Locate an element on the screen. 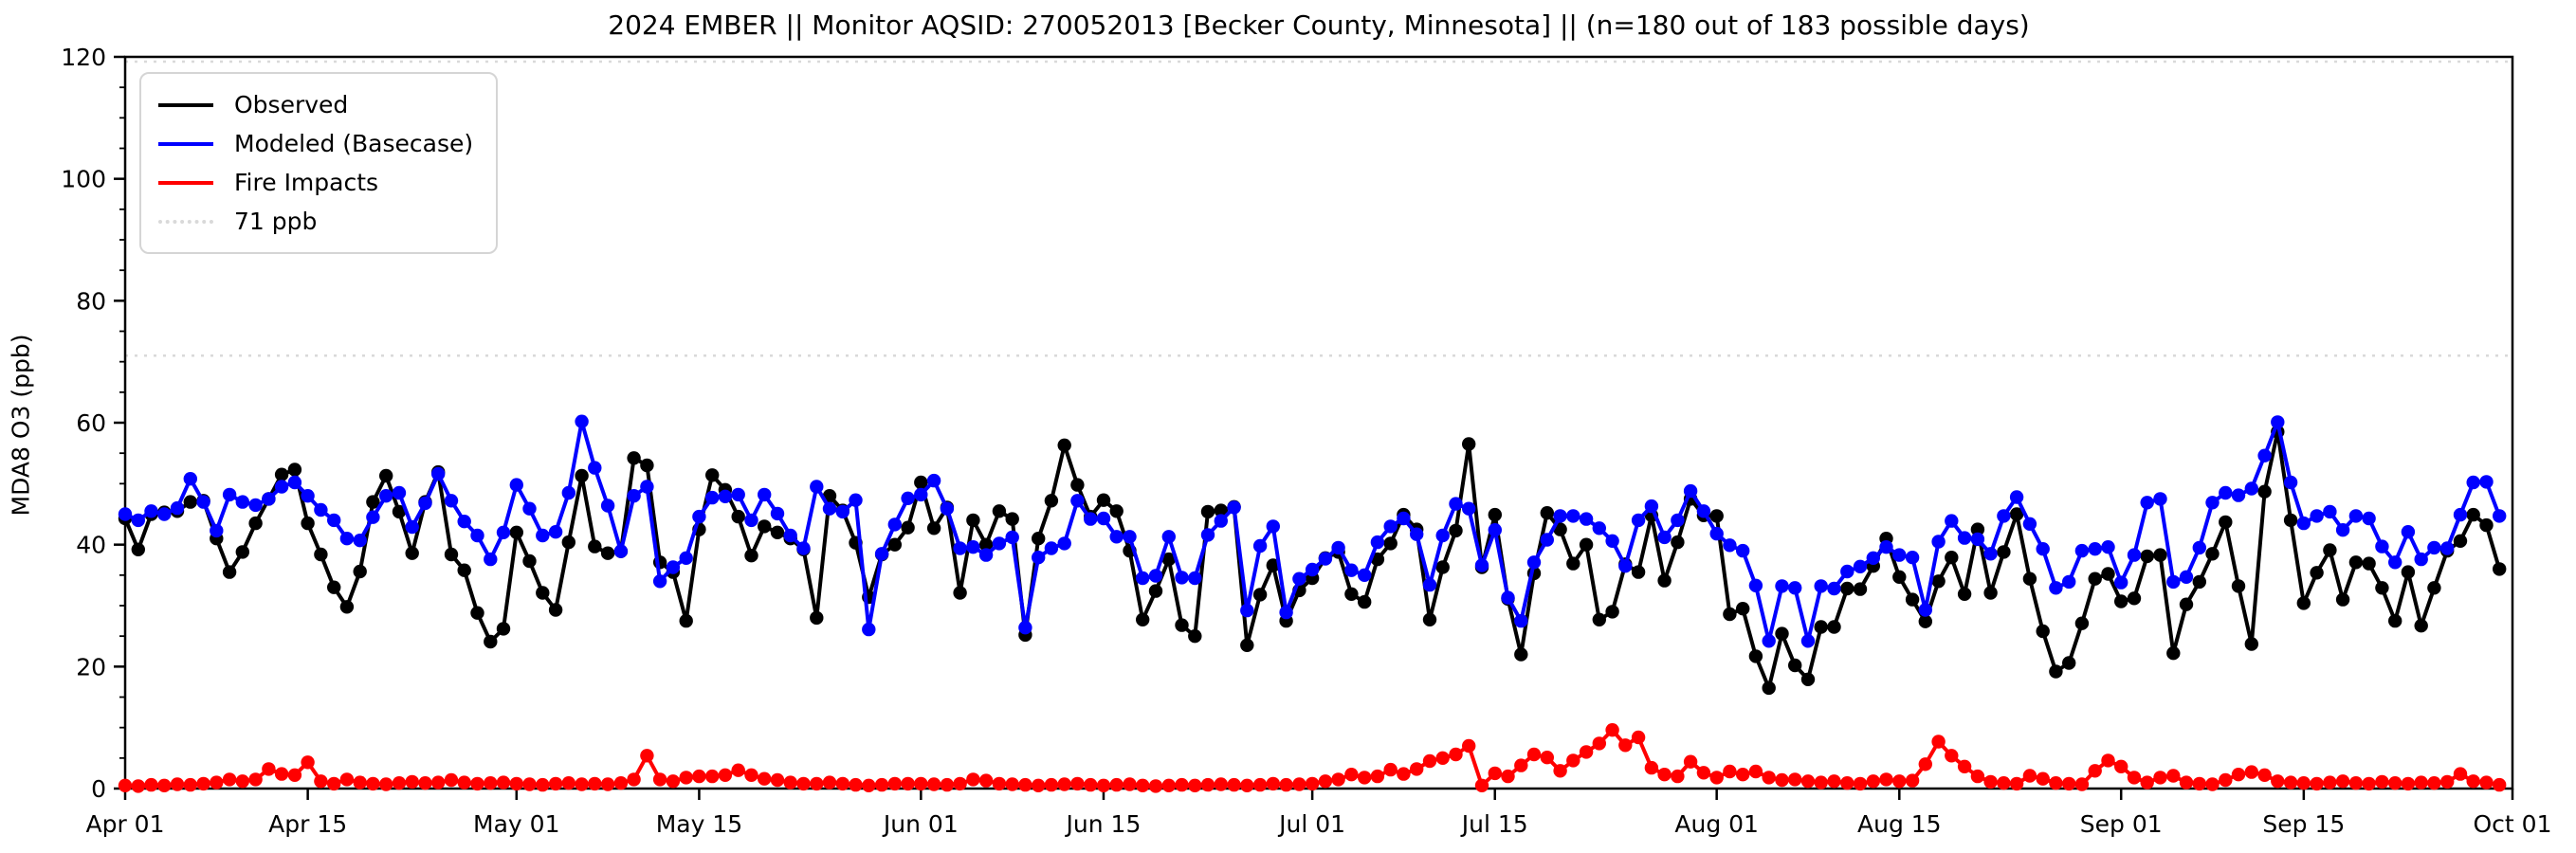 The height and width of the screenshot is (853, 2576). x-tick-label: Apr 15 is located at coordinates (307, 824).